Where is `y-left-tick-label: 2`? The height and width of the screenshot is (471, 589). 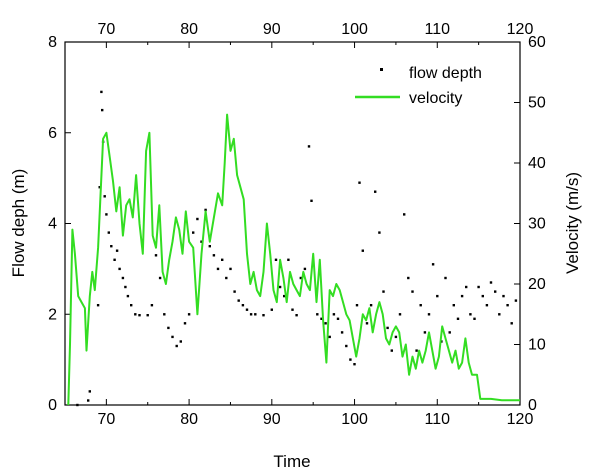
y-left-tick-label: 2 is located at coordinates (52, 314).